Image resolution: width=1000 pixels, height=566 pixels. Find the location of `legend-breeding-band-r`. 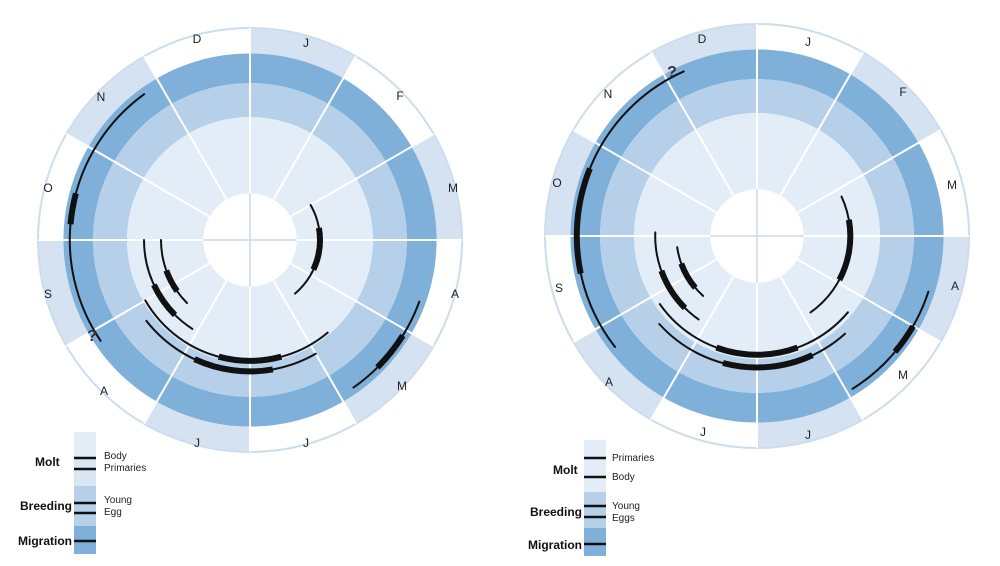

legend-breeding-band-r is located at coordinates (595, 510).